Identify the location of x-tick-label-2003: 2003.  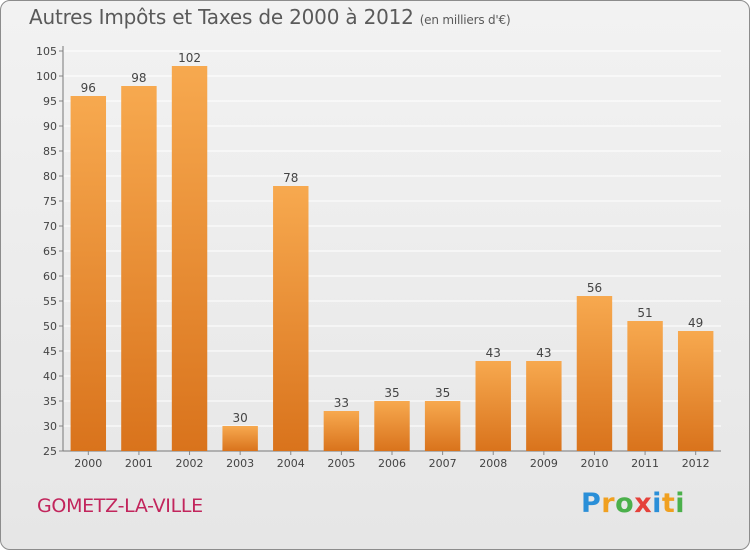
(240, 463).